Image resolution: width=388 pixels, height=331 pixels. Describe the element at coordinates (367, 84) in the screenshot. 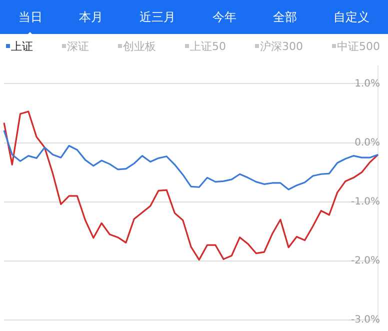

I see `y-tick-label: 1.0%` at that location.